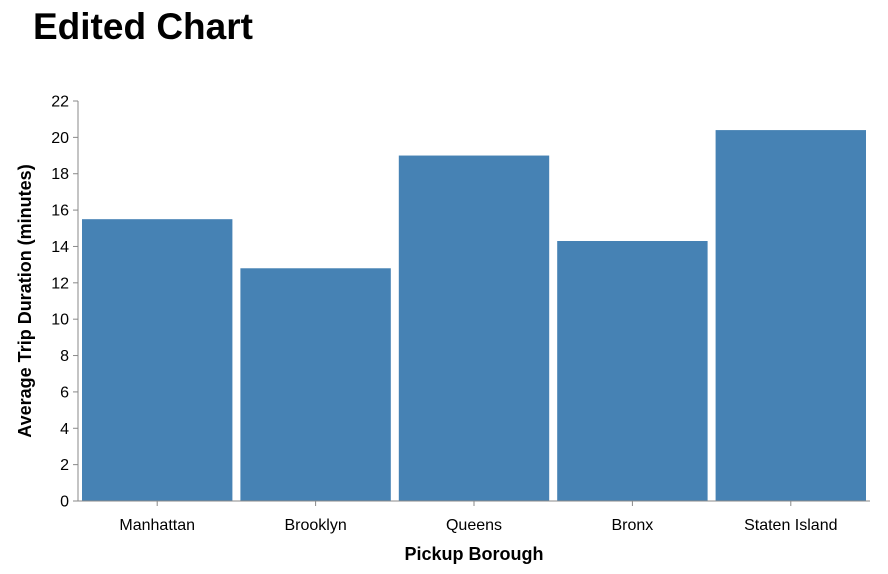 The image size is (888, 574). I want to click on y-tick-label: 0, so click(64, 502).